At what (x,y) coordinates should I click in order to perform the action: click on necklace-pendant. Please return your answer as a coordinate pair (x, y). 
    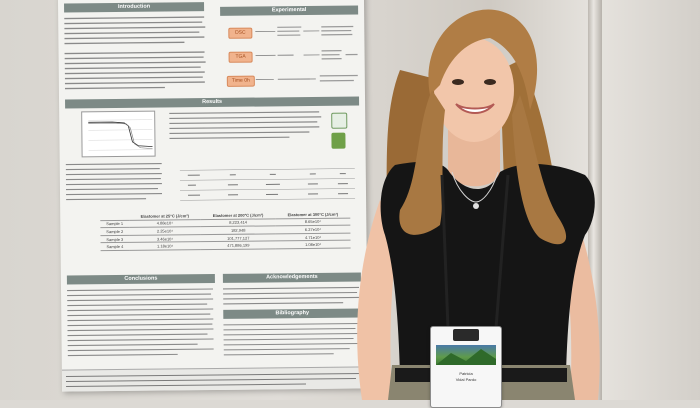
    Looking at the image, I should click on (476, 206).